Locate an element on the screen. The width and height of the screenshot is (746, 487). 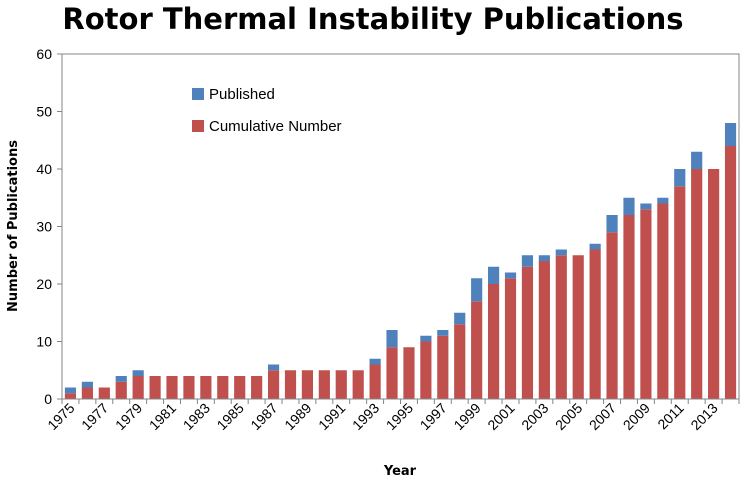
bar-cumulative-1986 is located at coordinates (257, 387).